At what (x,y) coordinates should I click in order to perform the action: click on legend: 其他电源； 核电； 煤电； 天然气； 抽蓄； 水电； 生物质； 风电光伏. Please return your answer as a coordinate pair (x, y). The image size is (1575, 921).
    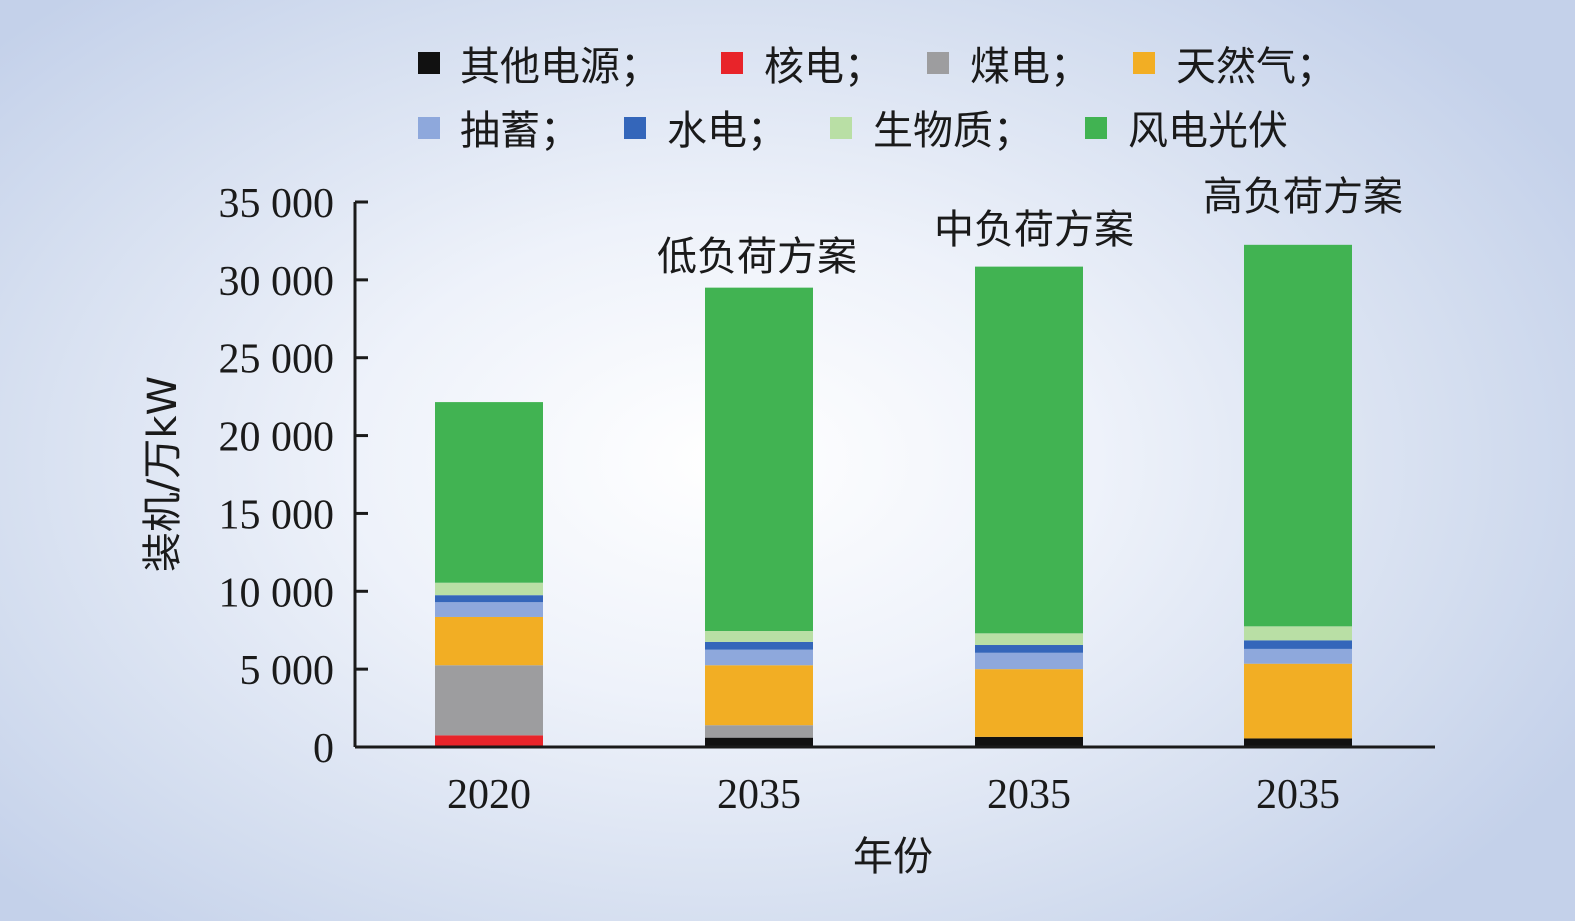
    Looking at the image, I should click on (877, 99).